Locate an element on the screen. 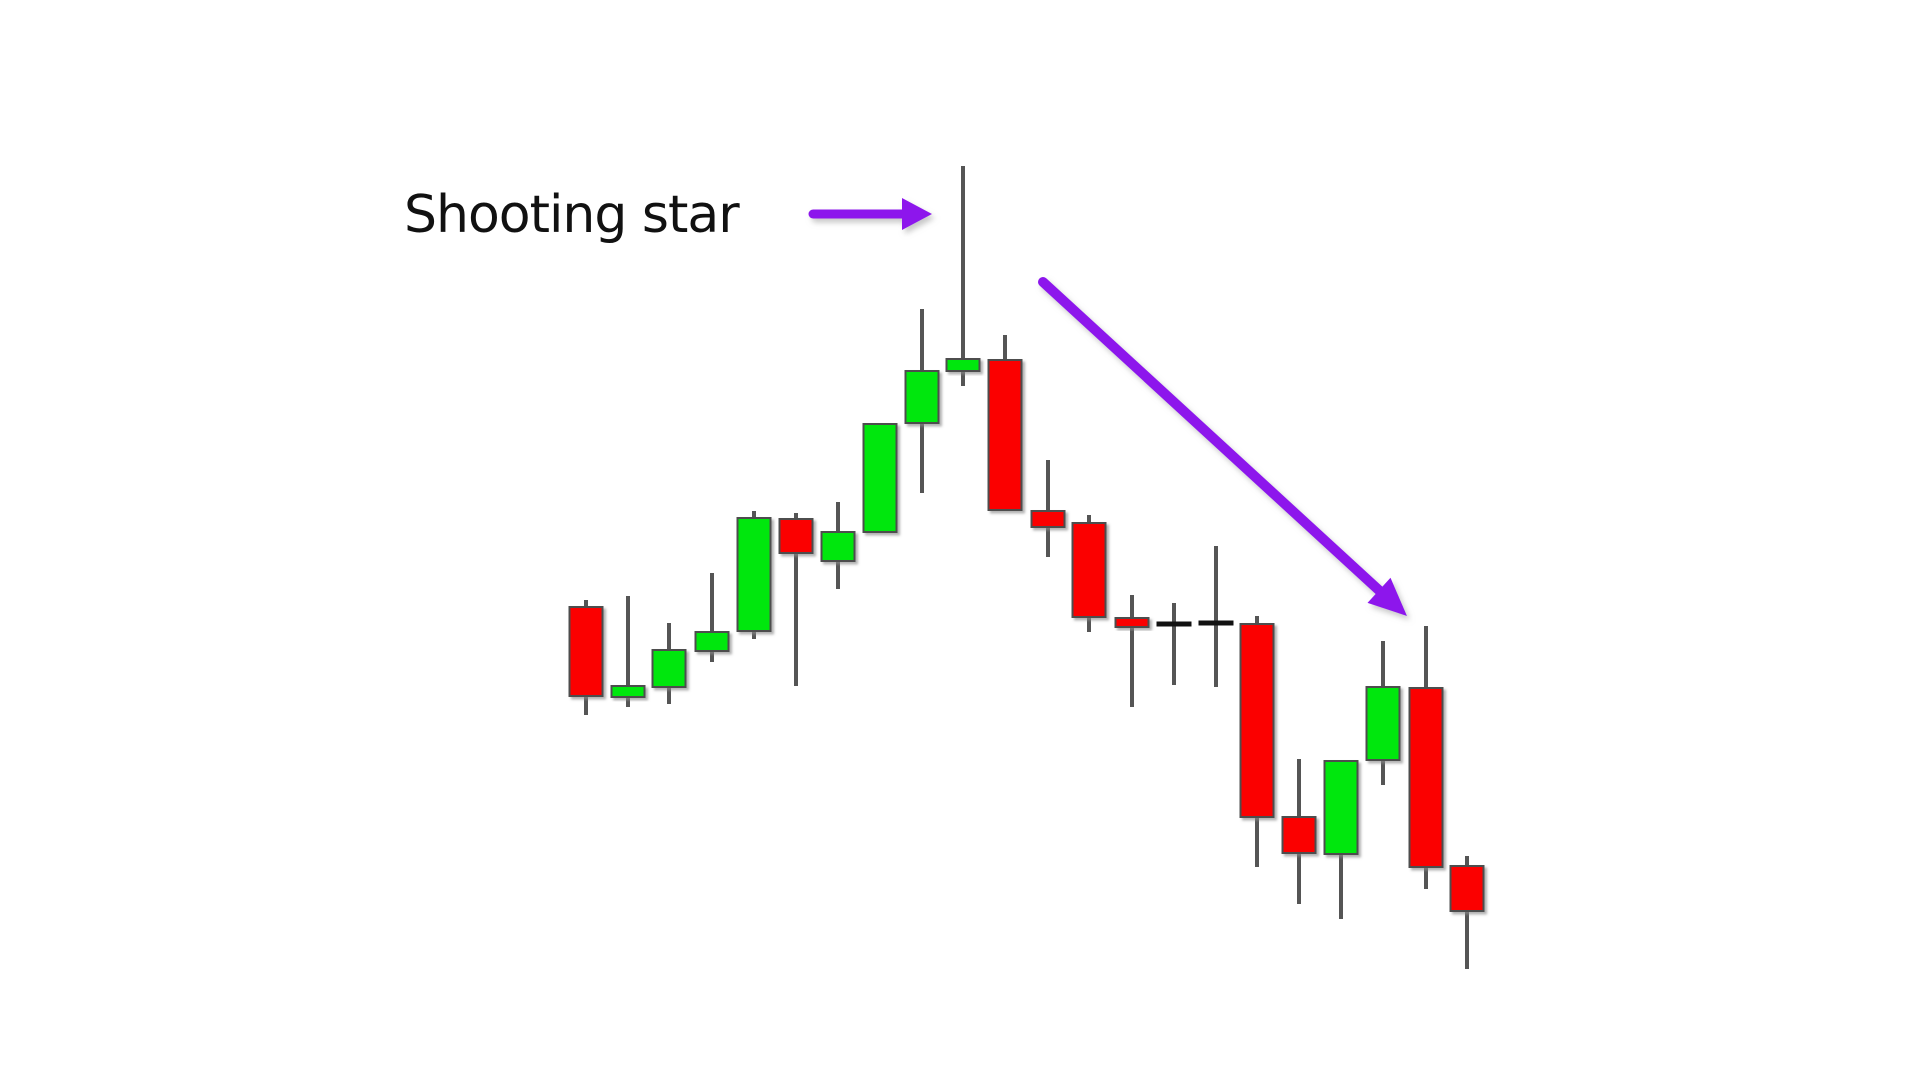 The image size is (1920, 1080). downtrend-arrow-head is located at coordinates (1387, 596).